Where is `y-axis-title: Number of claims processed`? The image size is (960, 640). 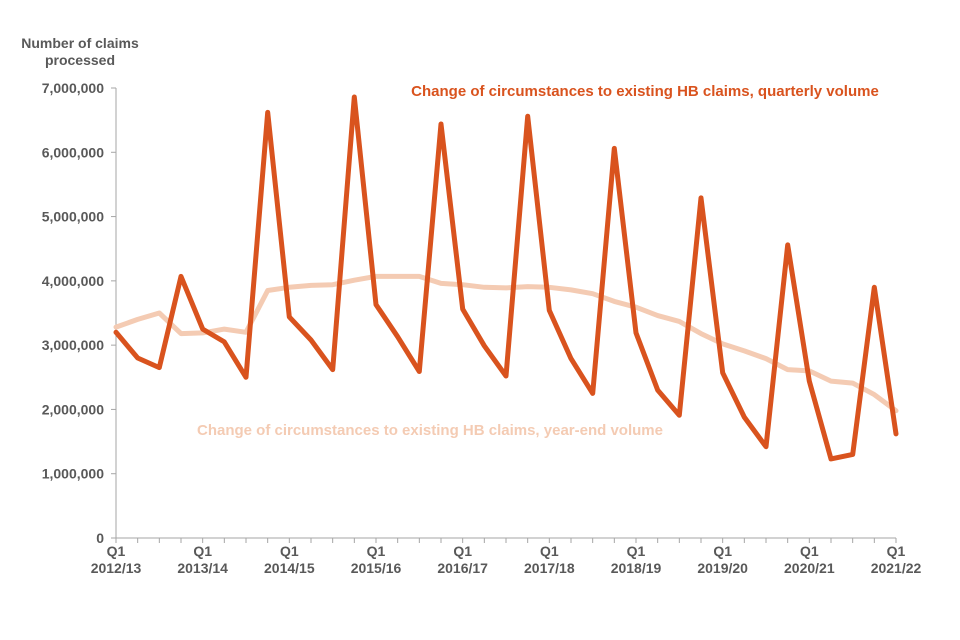
y-axis-title: Number of claims processed is located at coordinates (80, 51).